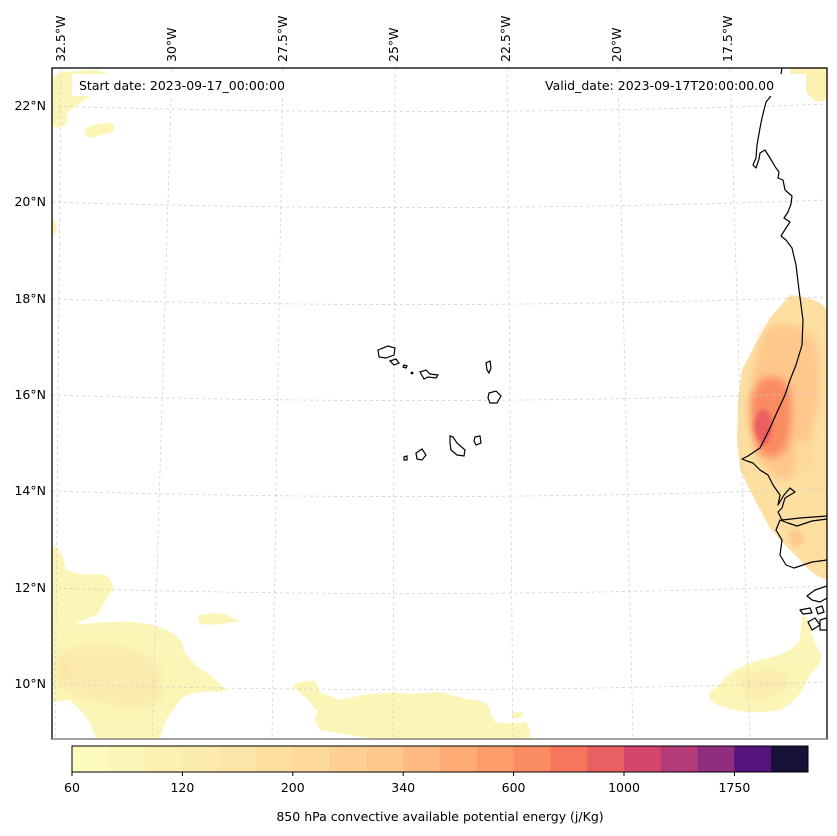 The width and height of the screenshot is (837, 836). What do you see at coordinates (282, 39) in the screenshot?
I see `lon-tick-label: 27.5°W` at bounding box center [282, 39].